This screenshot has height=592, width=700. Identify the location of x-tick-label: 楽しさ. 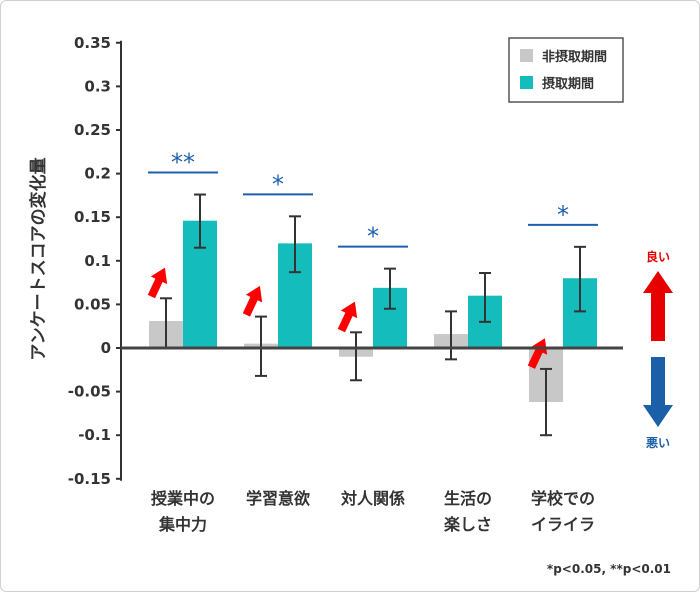
(467, 524).